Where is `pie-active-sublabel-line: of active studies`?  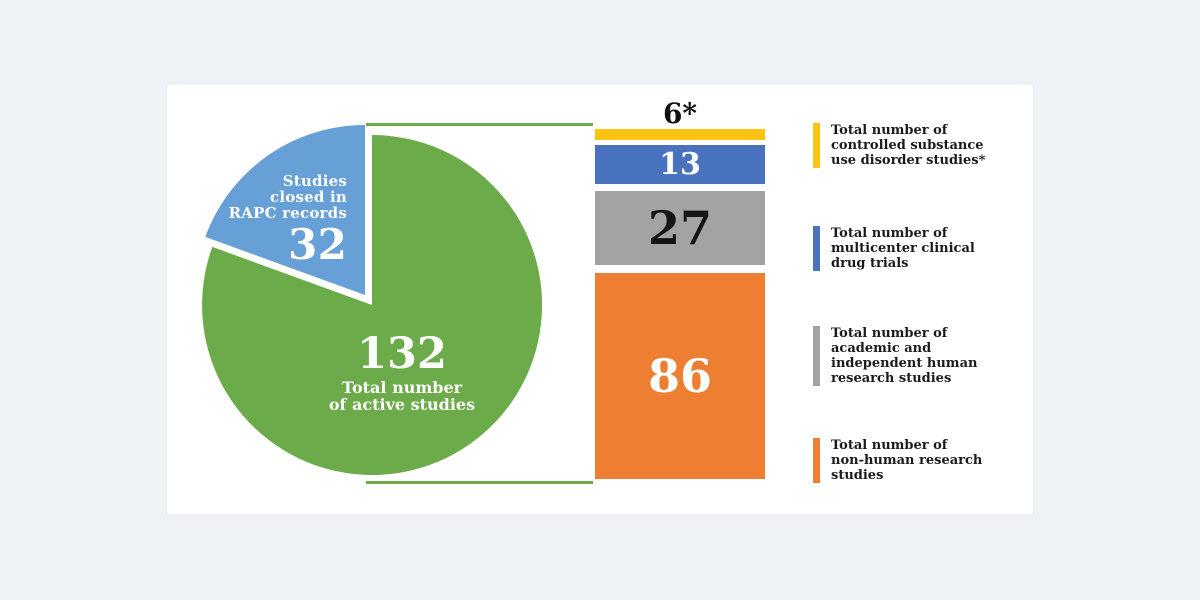 pie-active-sublabel-line: of active studies is located at coordinates (402, 404).